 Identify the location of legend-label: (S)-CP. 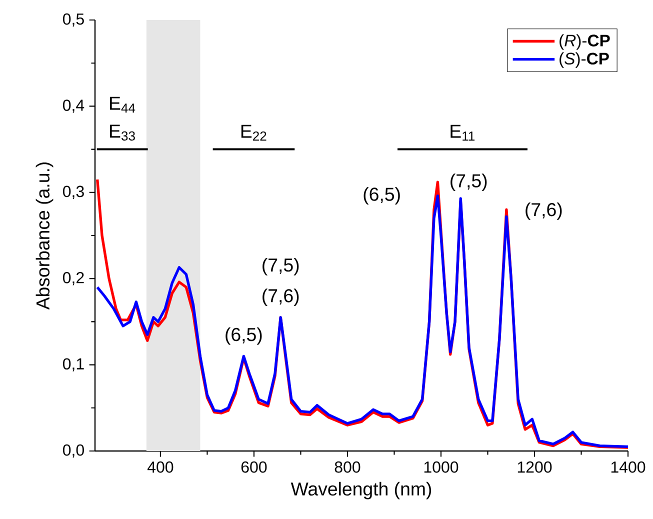
(584, 60).